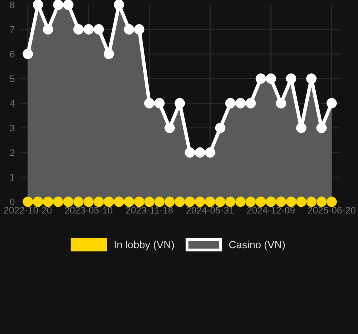  What do you see at coordinates (12, 153) in the screenshot?
I see `y-tick-label: 2` at bounding box center [12, 153].